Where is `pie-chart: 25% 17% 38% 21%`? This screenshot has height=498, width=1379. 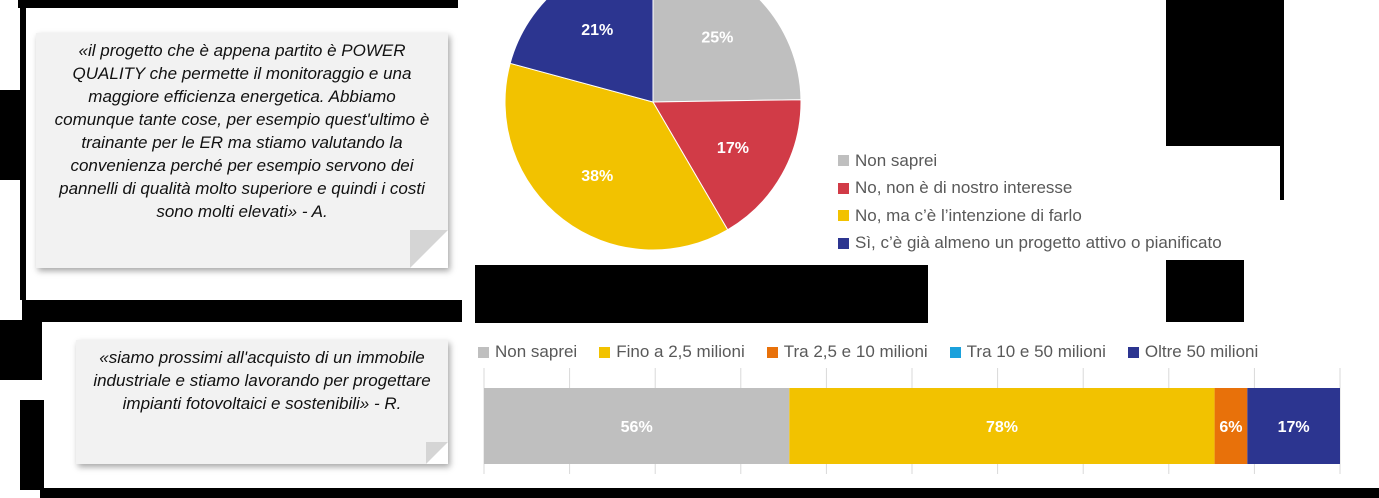 pie-chart: 25% 17% 38% 21% is located at coordinates (653, 125).